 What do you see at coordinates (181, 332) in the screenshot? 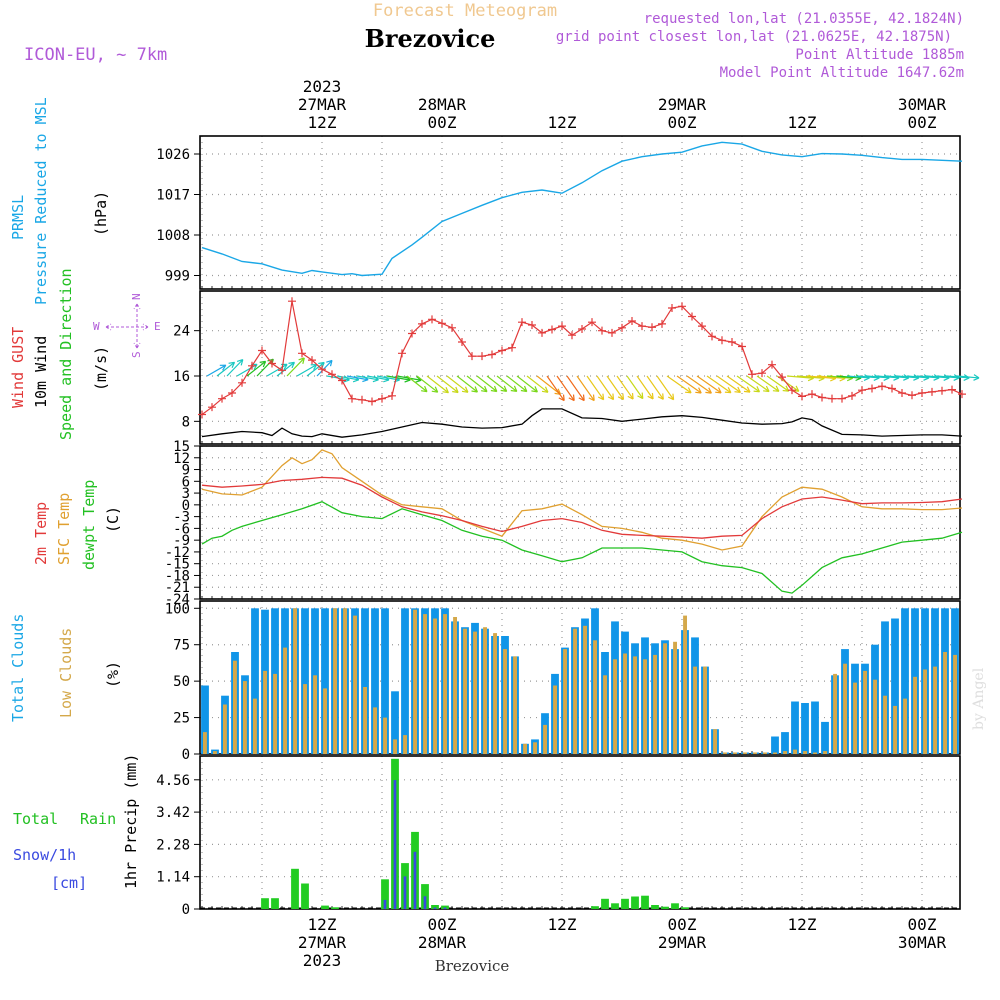
I see `wind-ytick-label: 24` at bounding box center [181, 332].